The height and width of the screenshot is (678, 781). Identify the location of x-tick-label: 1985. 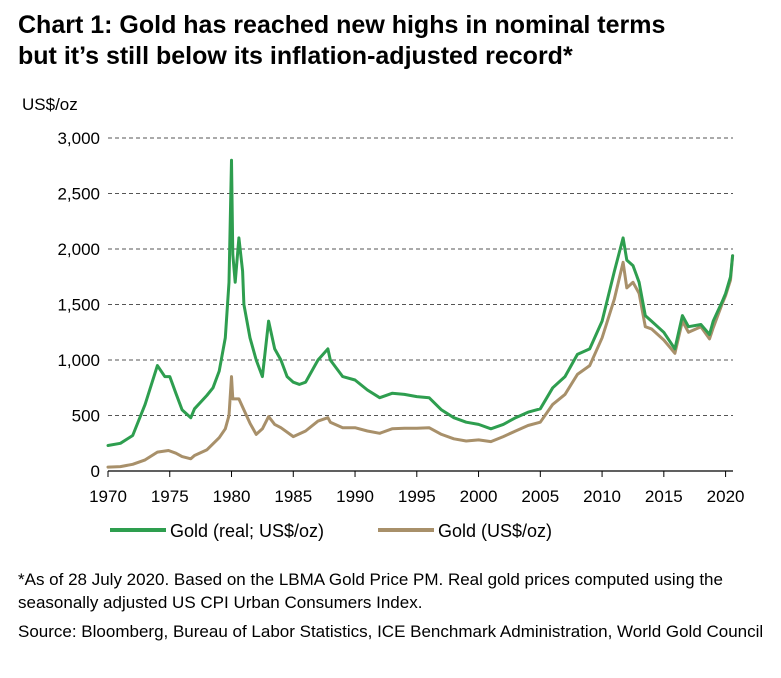
(293, 496).